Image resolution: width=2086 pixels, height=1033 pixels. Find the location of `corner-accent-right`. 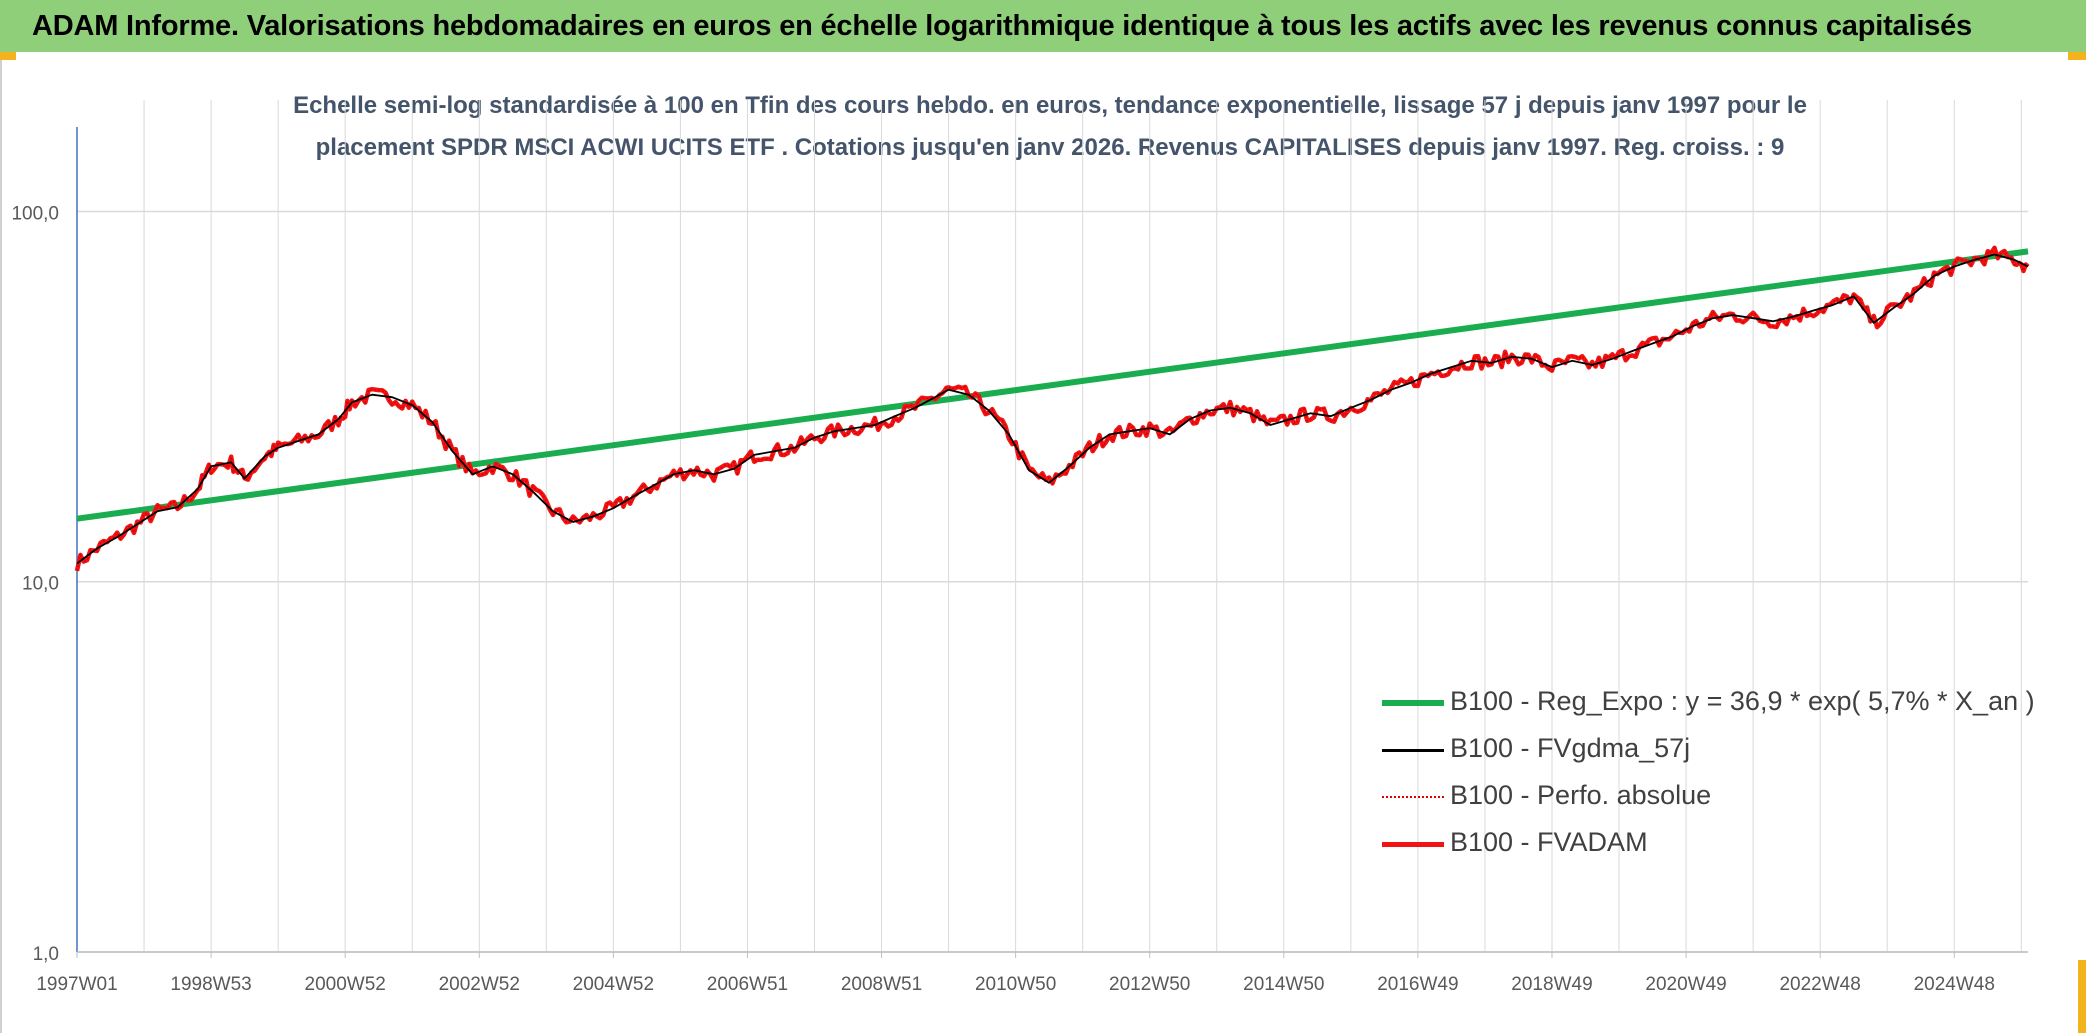

corner-accent-right is located at coordinates (2077, 56).